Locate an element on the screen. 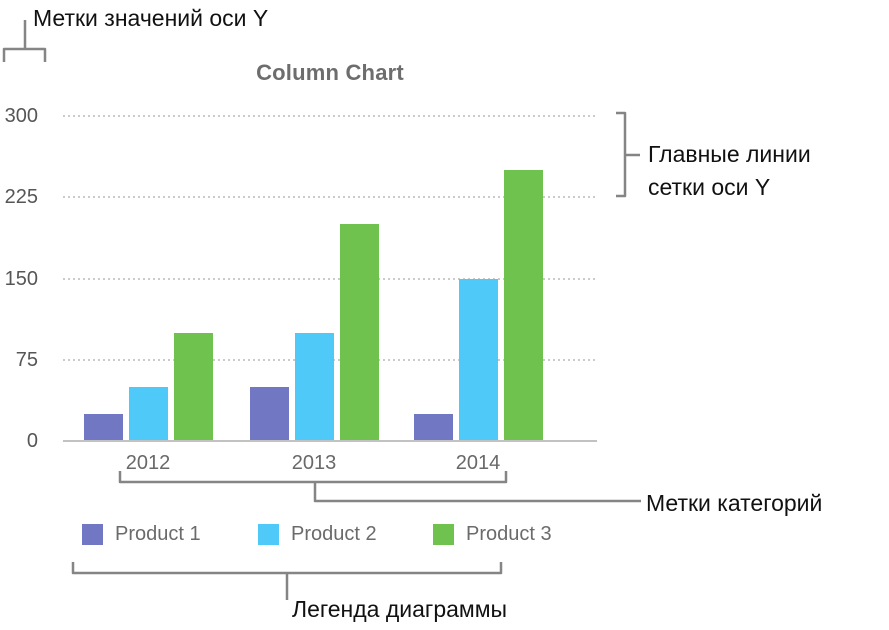 This screenshot has width=889, height=630. annotation-y-gridlines: Главные линии сетки оси Y is located at coordinates (729, 170).